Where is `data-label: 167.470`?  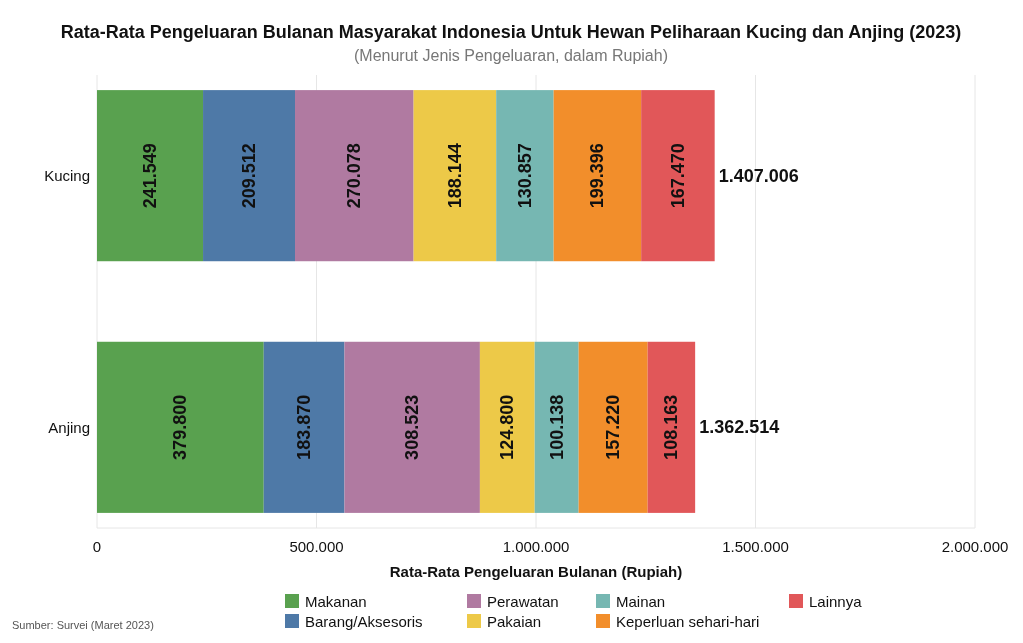 data-label: 167.470 is located at coordinates (677, 176).